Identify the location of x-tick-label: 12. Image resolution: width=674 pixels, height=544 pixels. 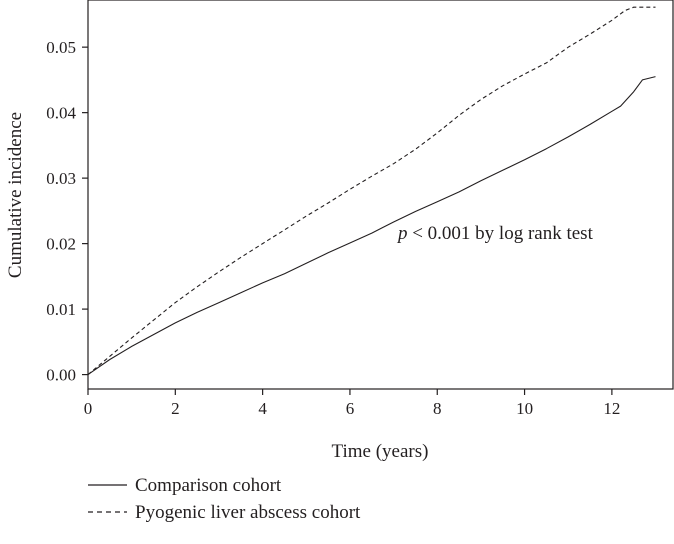
(611, 408).